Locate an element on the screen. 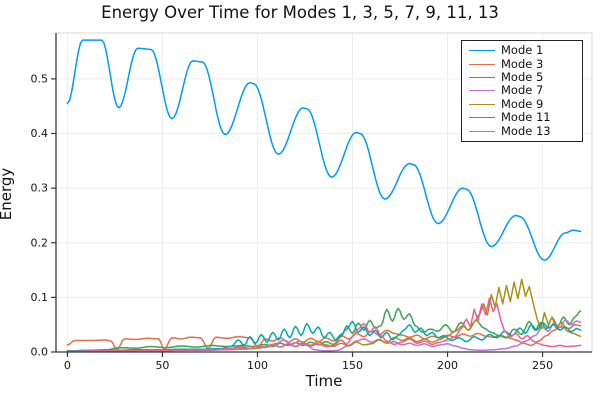 This screenshot has width=600, height=400. legend-item-mode-1: Mode 1 is located at coordinates (523, 50).